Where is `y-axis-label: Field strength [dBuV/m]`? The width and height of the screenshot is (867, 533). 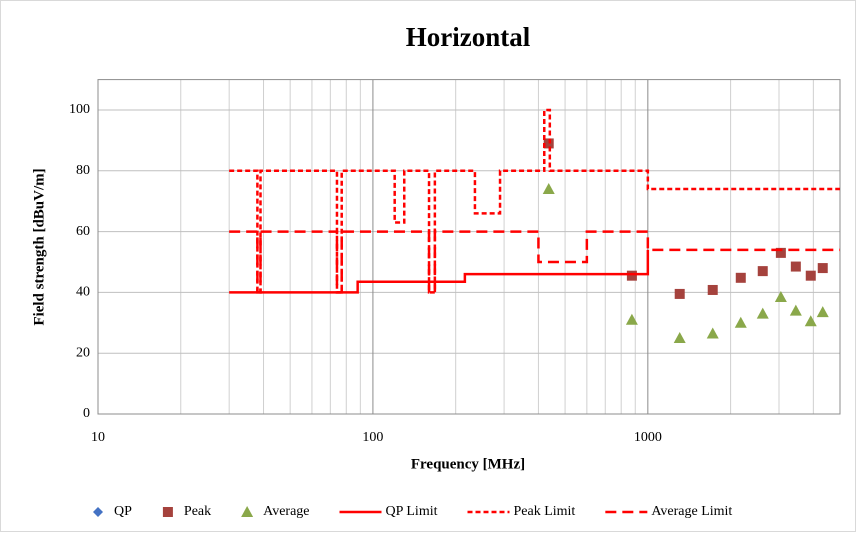
y-axis-label: Field strength [dBuV/m] is located at coordinates (39, 246).